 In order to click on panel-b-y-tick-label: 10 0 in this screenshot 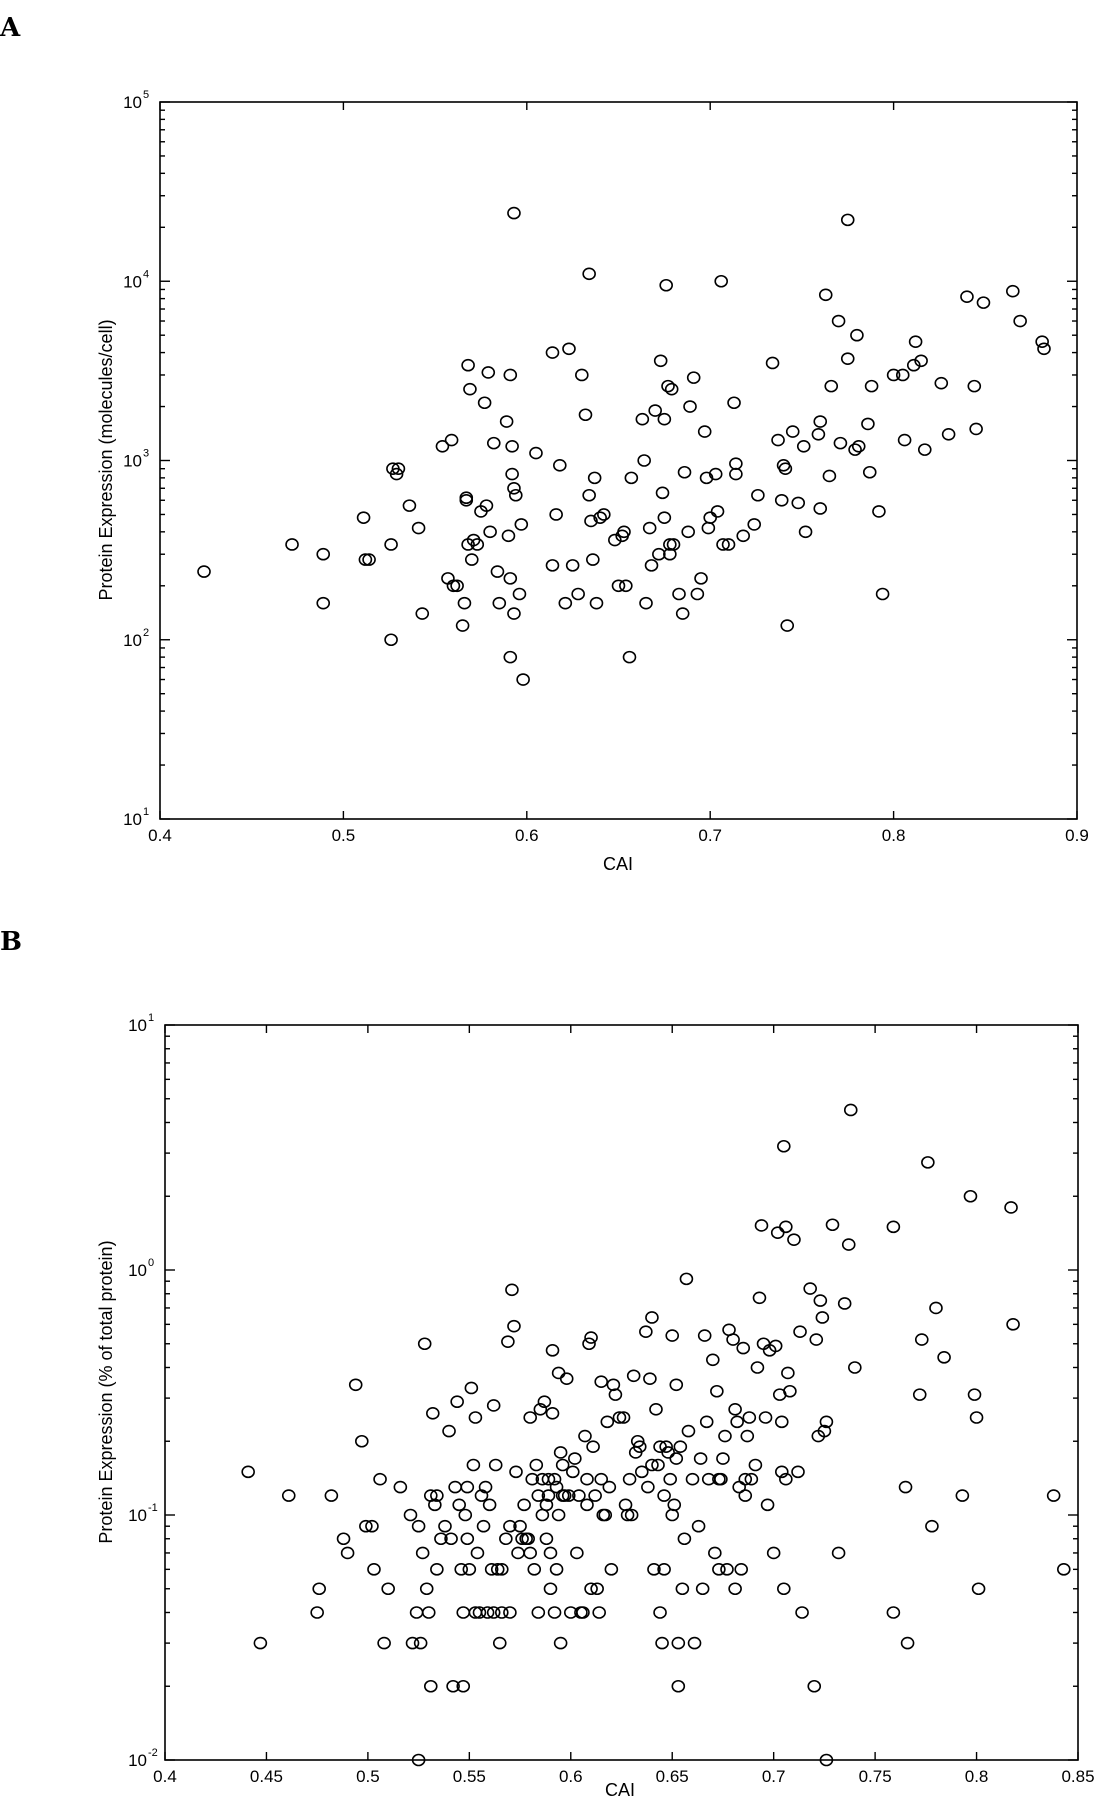, I will do `click(141, 1268)`.